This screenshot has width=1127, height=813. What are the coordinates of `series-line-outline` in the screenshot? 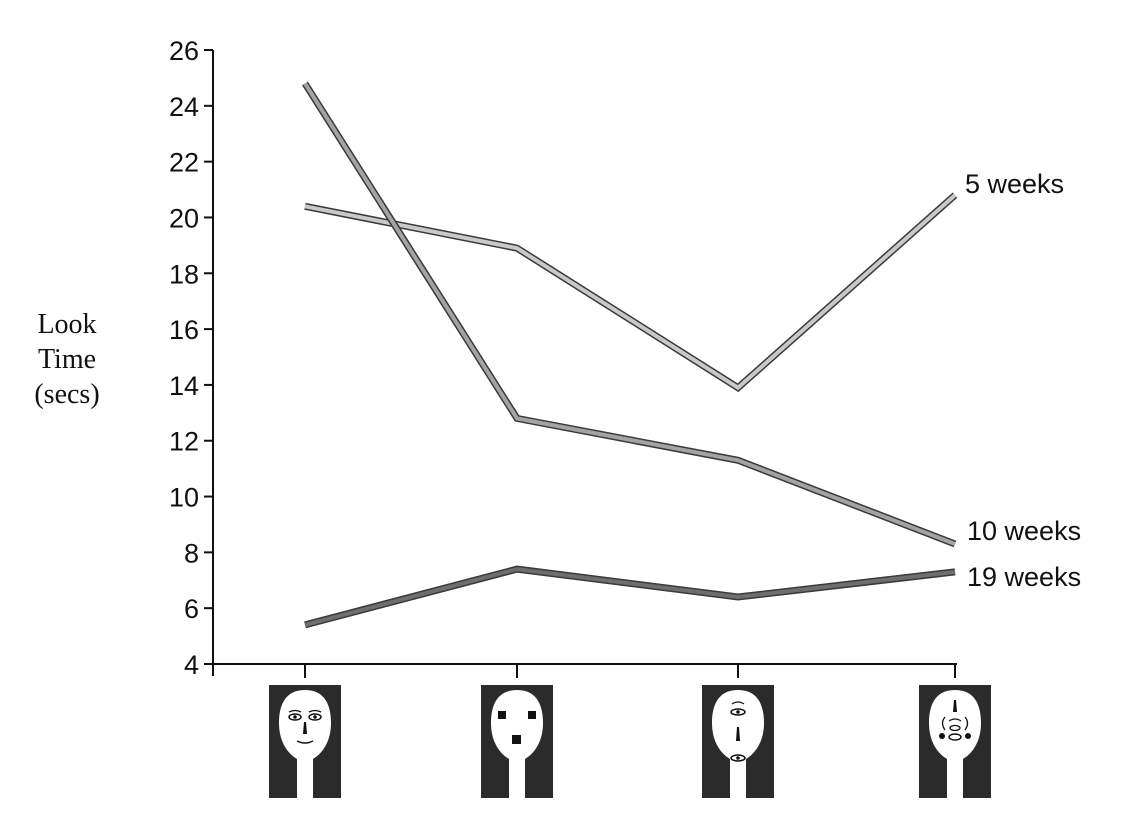 It's located at (630, 597).